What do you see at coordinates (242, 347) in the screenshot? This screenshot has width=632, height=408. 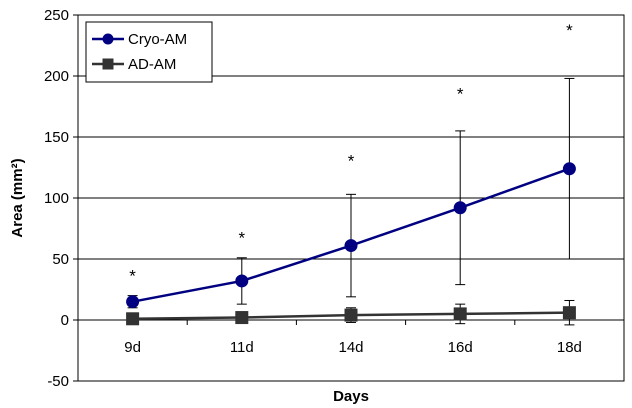 I see `x-tick-label: 11d` at bounding box center [242, 347].